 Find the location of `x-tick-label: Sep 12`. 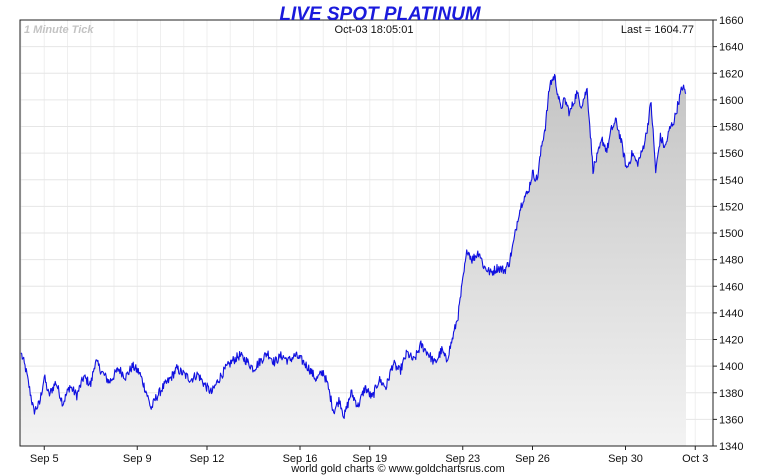

x-tick-label: Sep 12 is located at coordinates (207, 459).